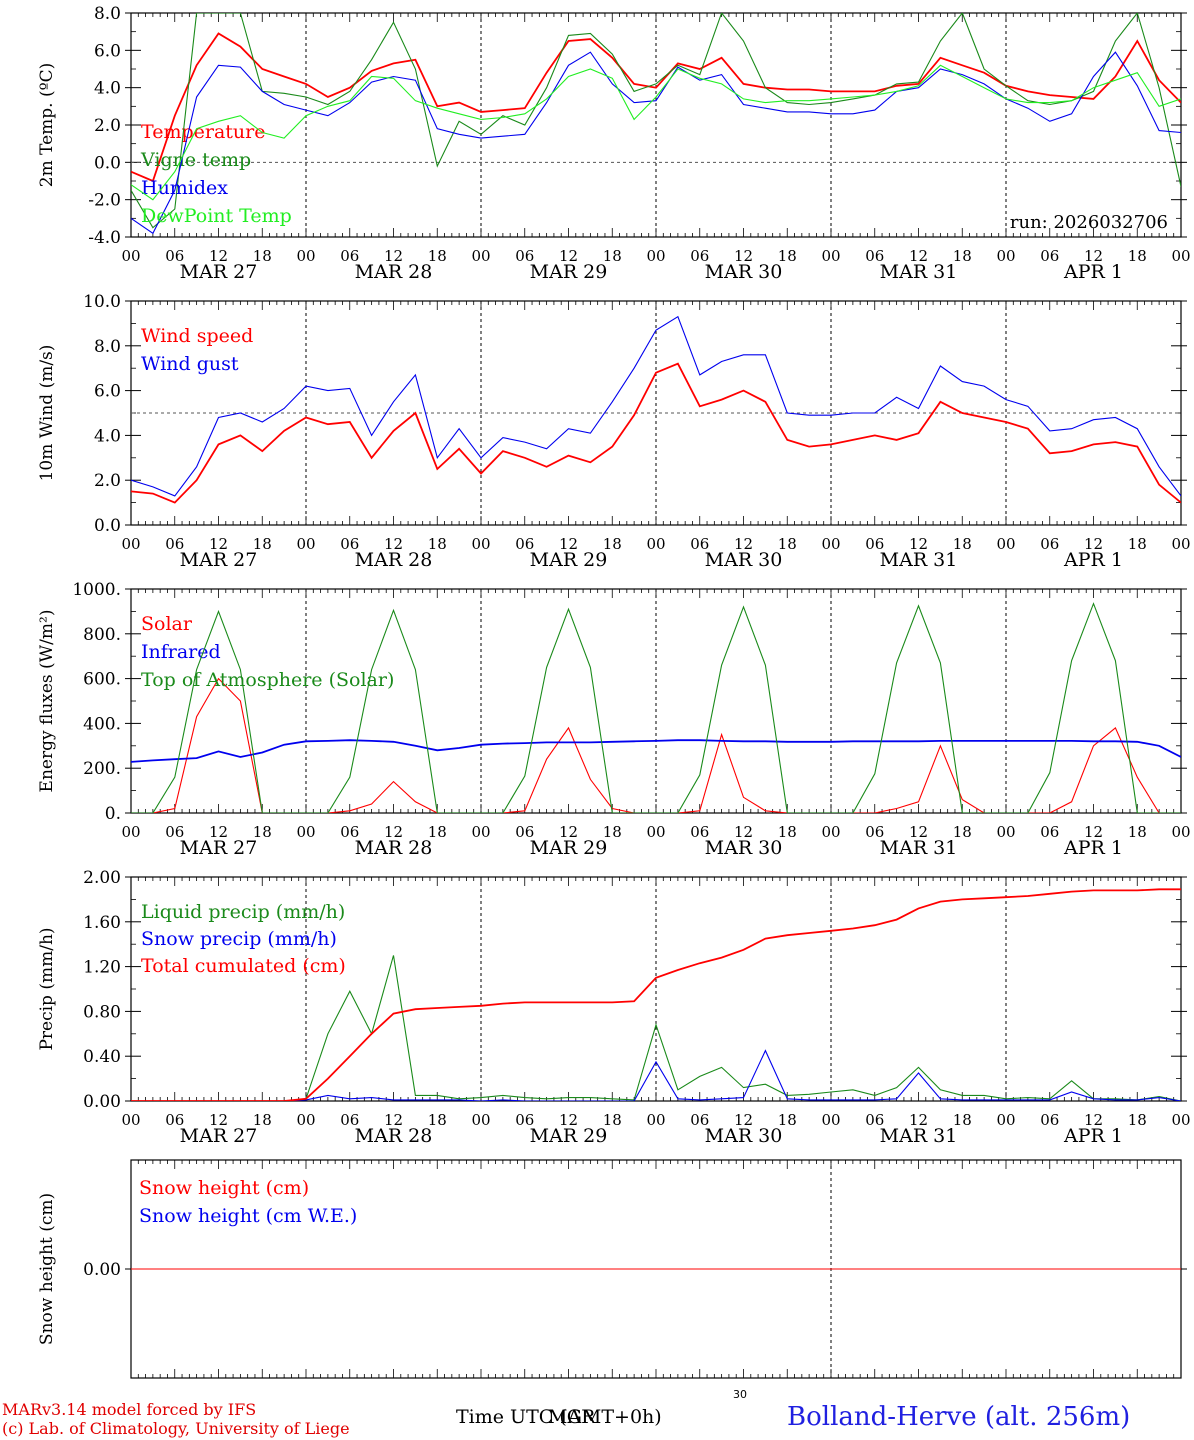  Describe the element at coordinates (104, 201) in the screenshot. I see `y-tick-label: -2.0` at that location.